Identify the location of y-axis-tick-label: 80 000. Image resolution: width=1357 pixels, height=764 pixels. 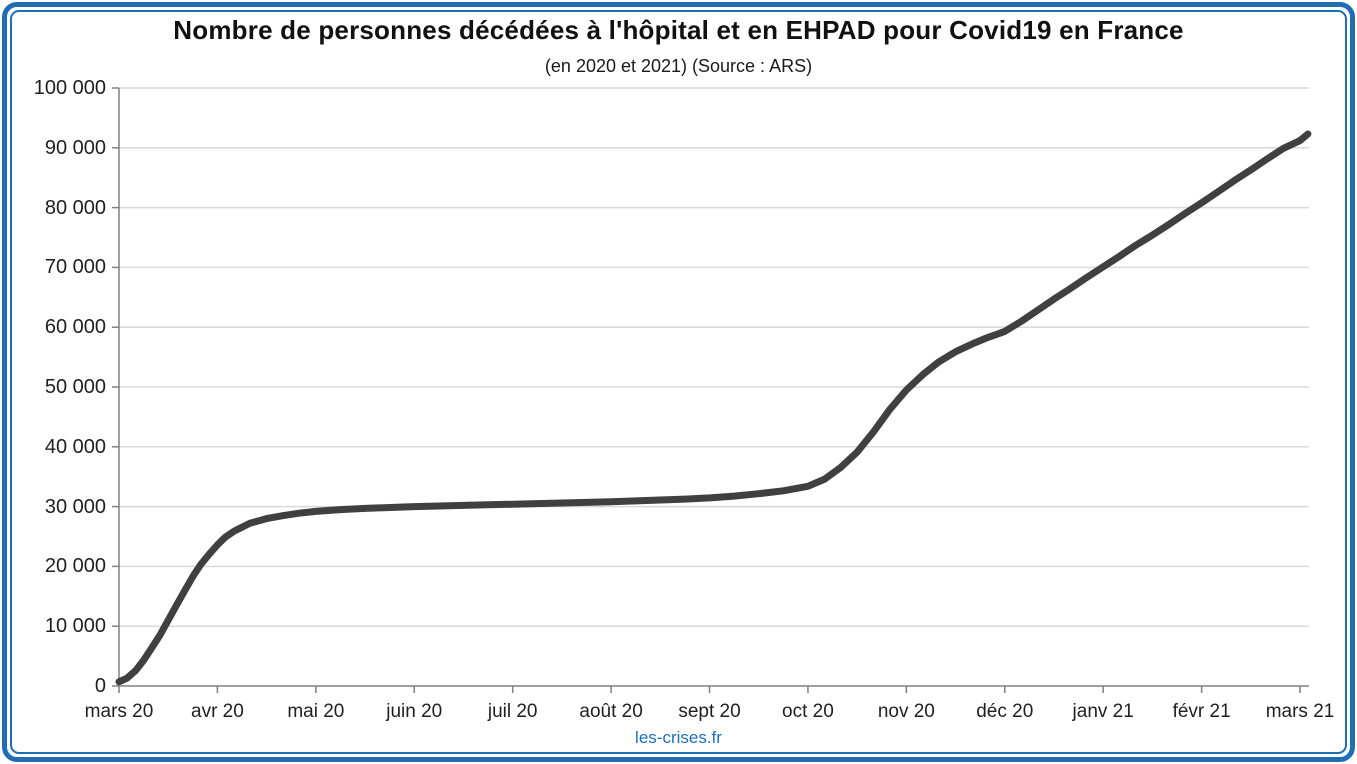
(75, 207).